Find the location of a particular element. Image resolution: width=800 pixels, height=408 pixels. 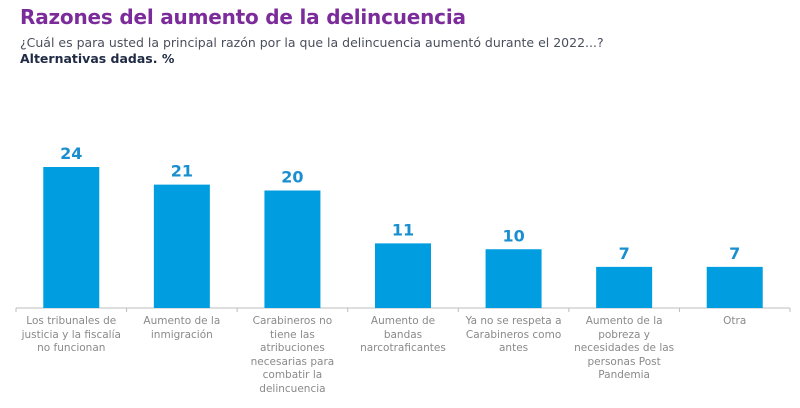

x-tick-label-line: Carabineros no is located at coordinates (292, 321).